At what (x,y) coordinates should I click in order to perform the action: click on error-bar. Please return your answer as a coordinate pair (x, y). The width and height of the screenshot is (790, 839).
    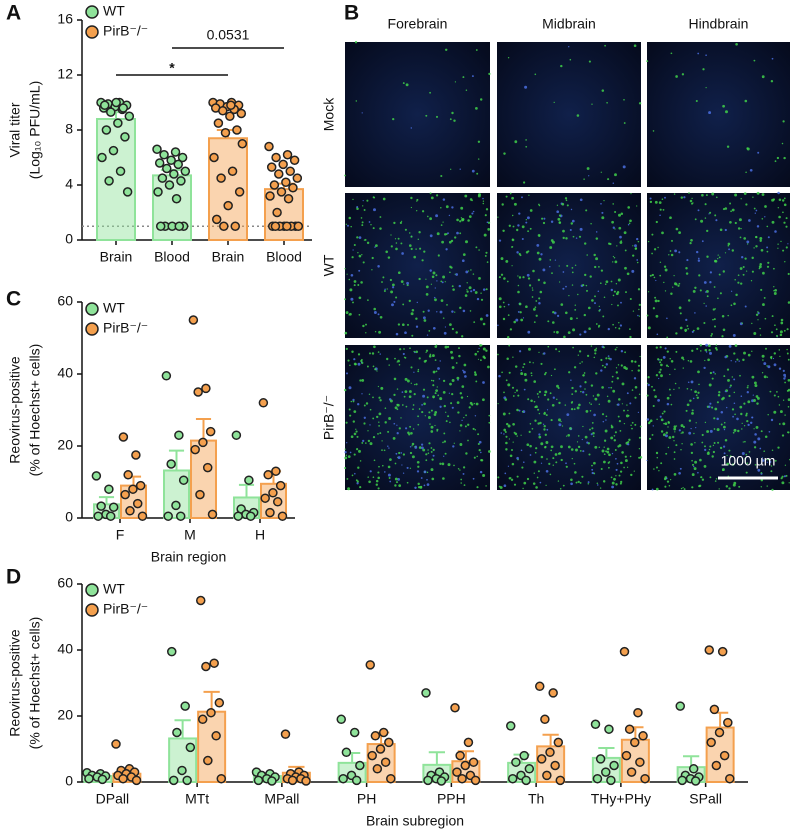
    Looking at the image, I should click on (606, 752).